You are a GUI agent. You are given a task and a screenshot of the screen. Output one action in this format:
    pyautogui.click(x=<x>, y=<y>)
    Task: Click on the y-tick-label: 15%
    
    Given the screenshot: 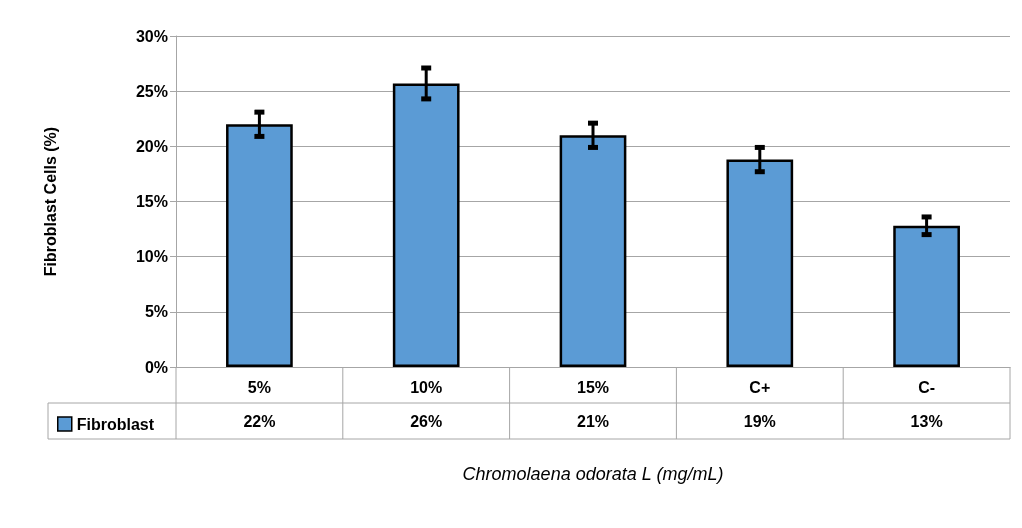 What is the action you would take?
    pyautogui.click(x=151, y=201)
    